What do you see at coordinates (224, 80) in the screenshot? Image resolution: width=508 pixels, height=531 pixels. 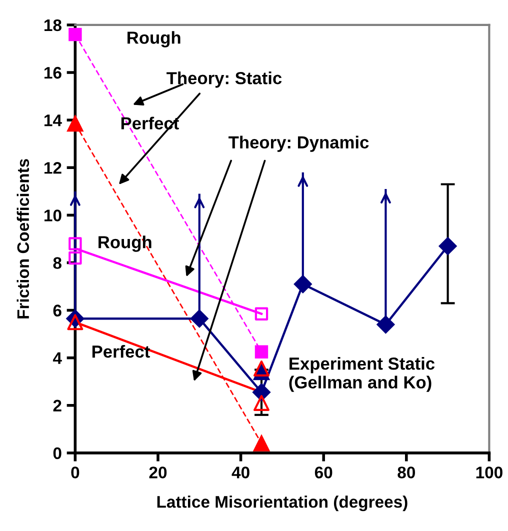 I see `annotation: Theory: Static` at bounding box center [224, 80].